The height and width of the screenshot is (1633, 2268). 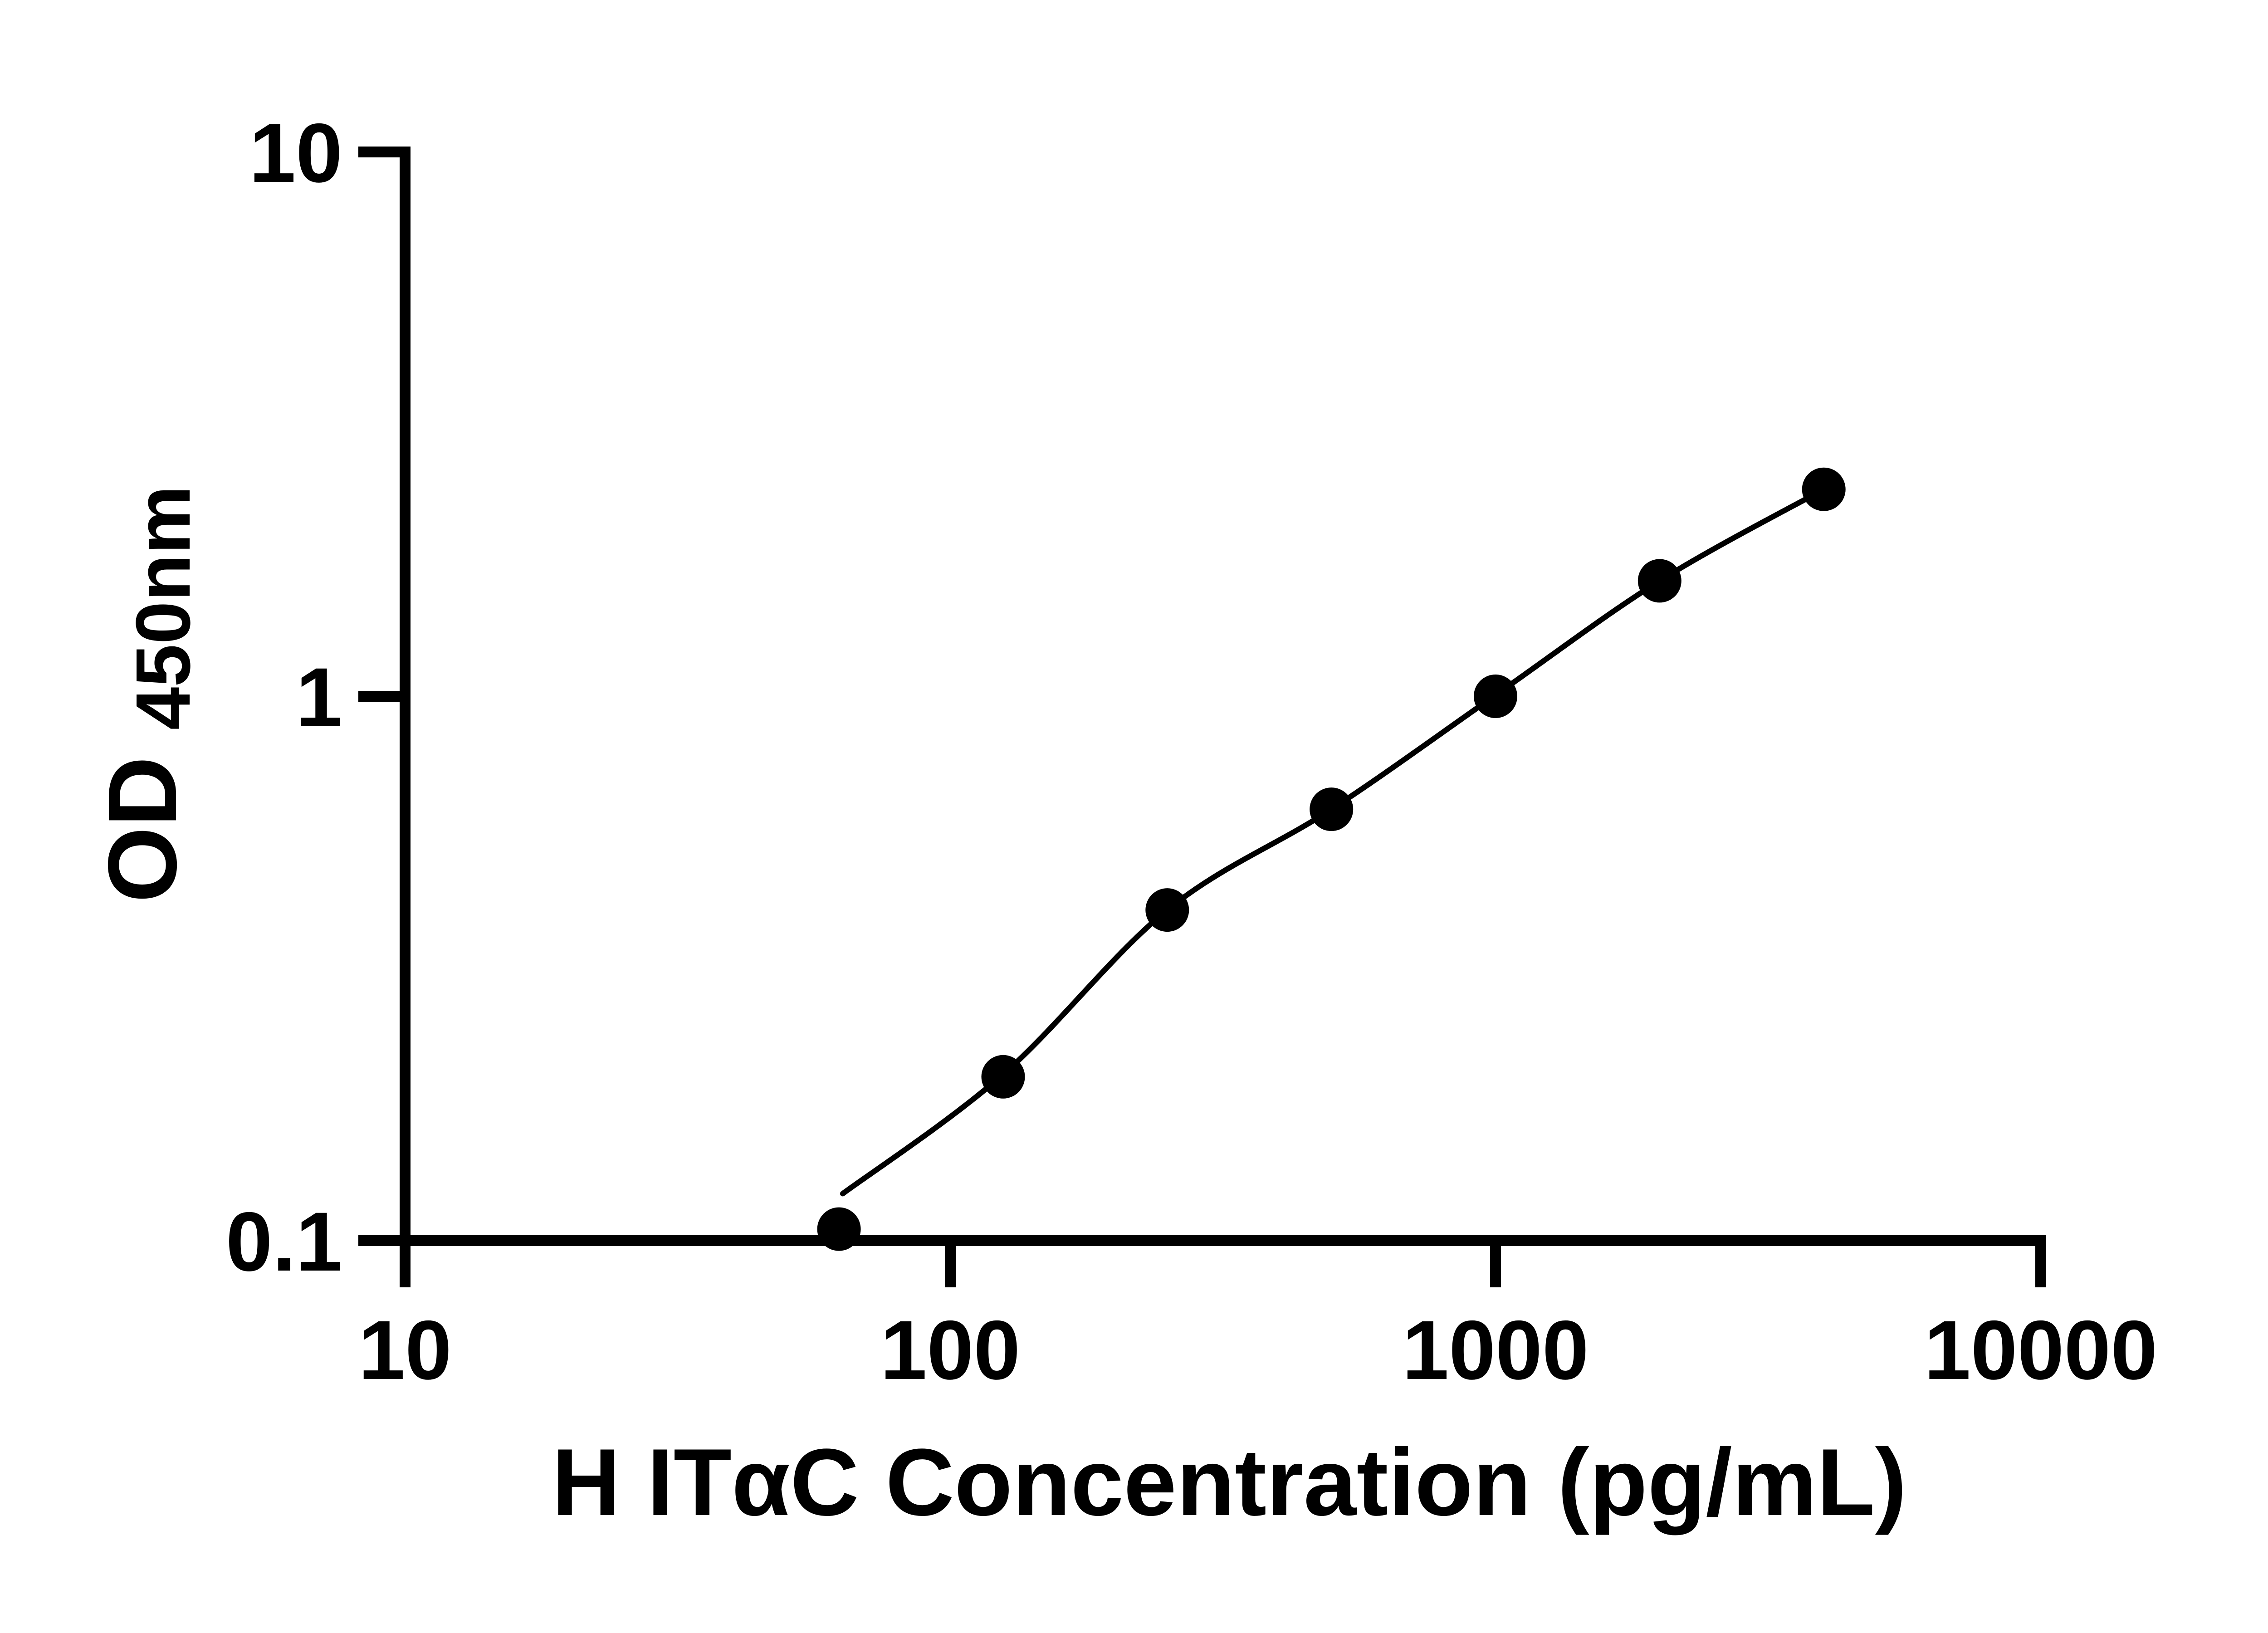 I want to click on y-tick-label: 1, so click(x=319, y=697).